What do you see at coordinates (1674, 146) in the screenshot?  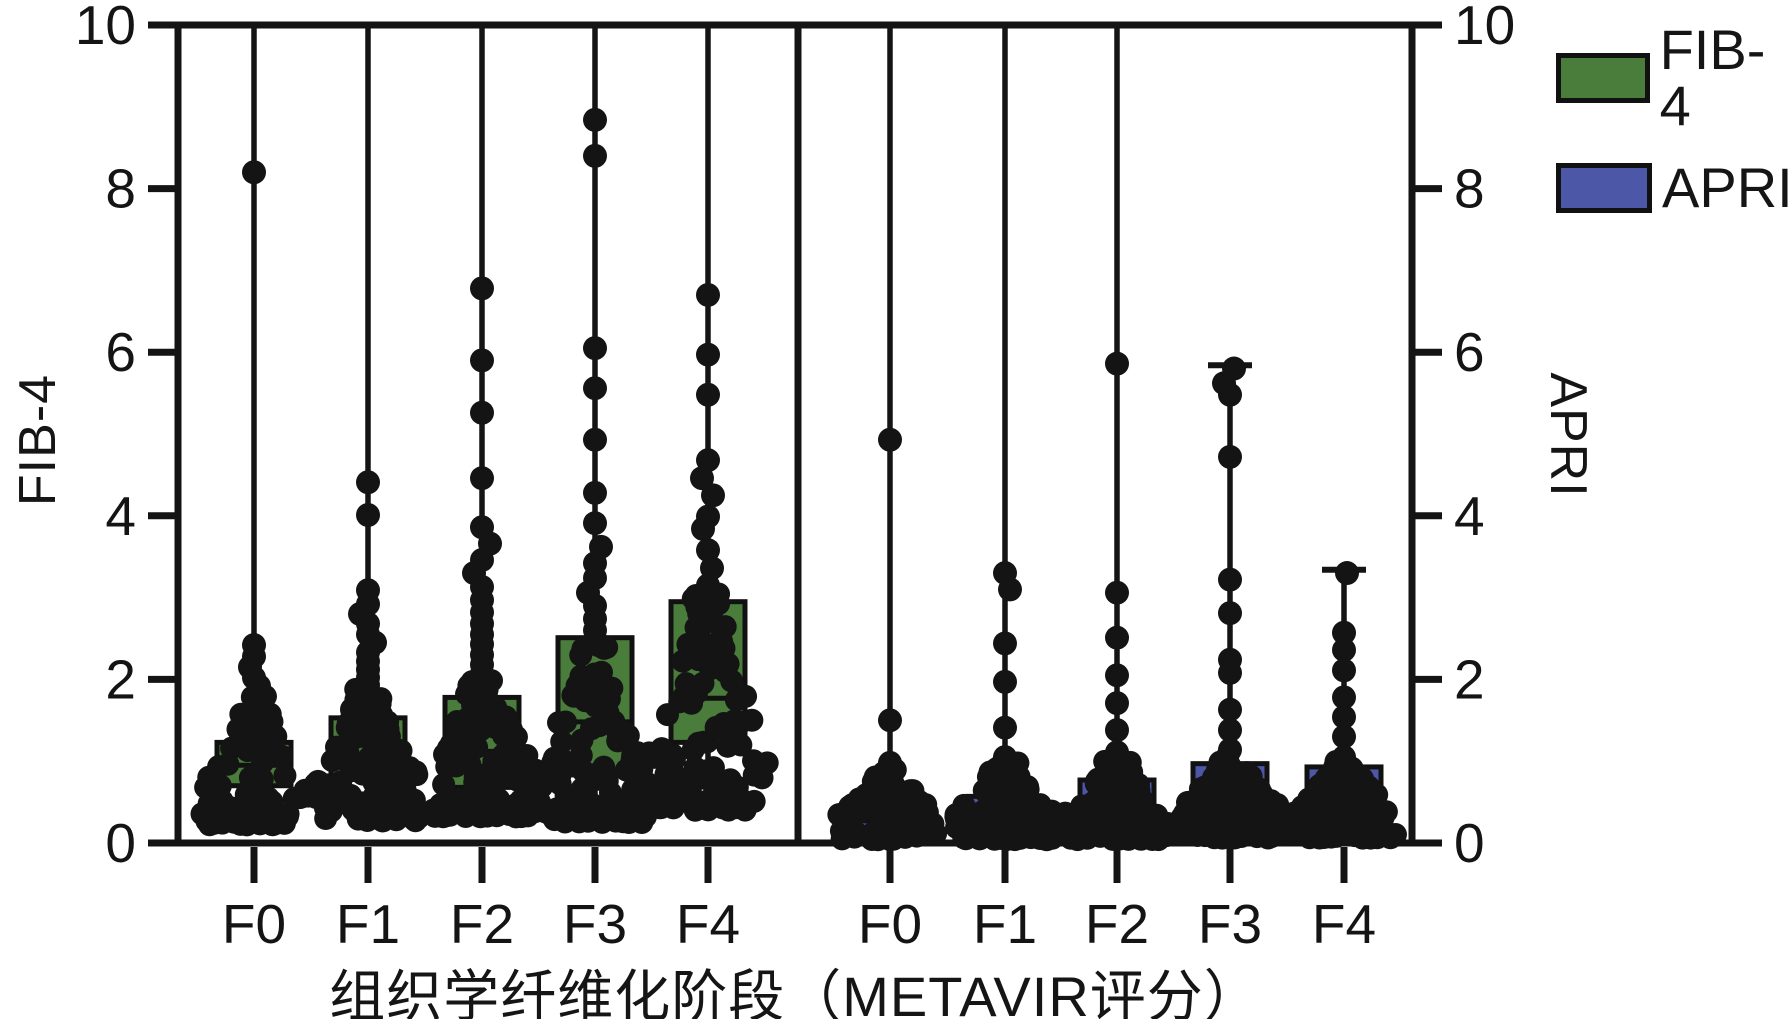 I see `legend: FIB-4 APRI` at bounding box center [1674, 146].